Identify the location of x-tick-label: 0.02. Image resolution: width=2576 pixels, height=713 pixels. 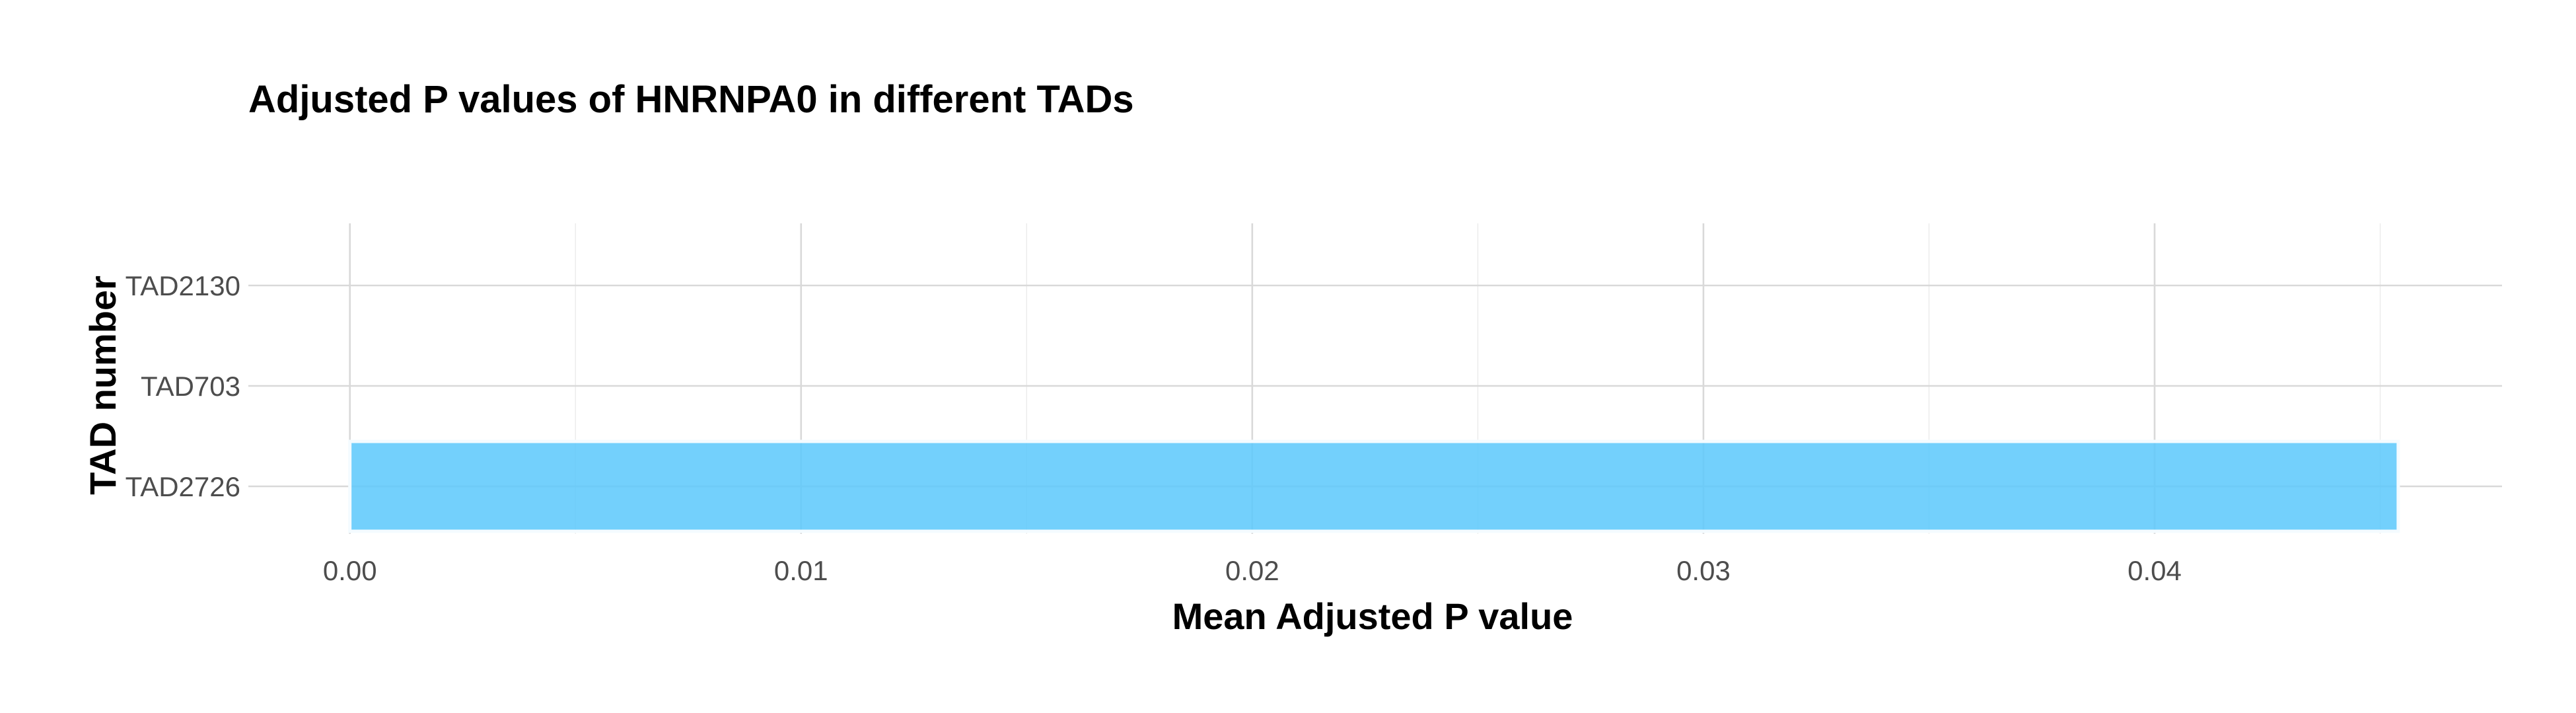
(1252, 570).